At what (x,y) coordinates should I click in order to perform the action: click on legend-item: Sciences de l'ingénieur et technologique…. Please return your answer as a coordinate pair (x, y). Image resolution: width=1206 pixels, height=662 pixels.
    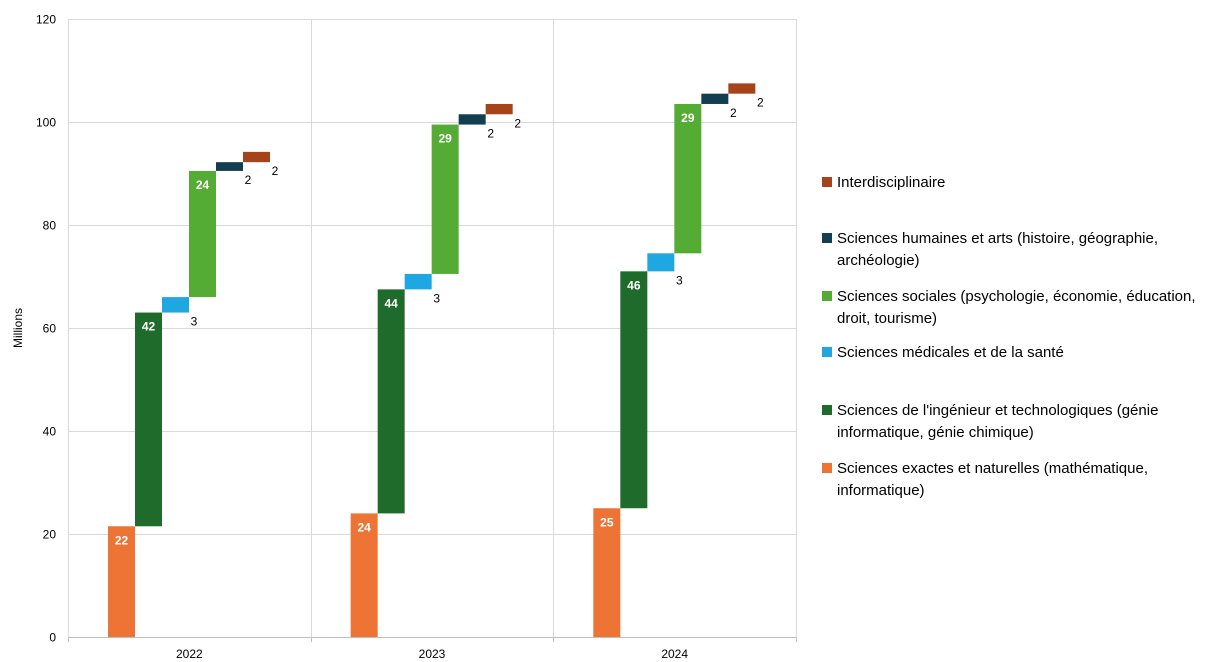
    Looking at the image, I should click on (1013, 422).